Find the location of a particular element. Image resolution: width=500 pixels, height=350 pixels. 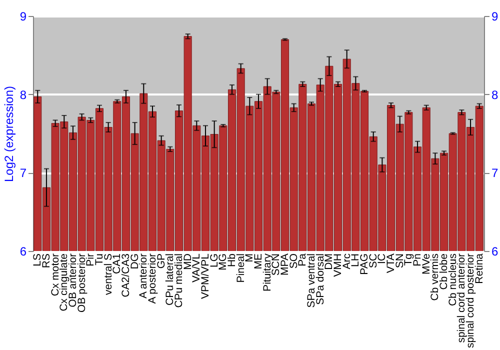

y-tick-label: 9 is located at coordinates (23, 17).